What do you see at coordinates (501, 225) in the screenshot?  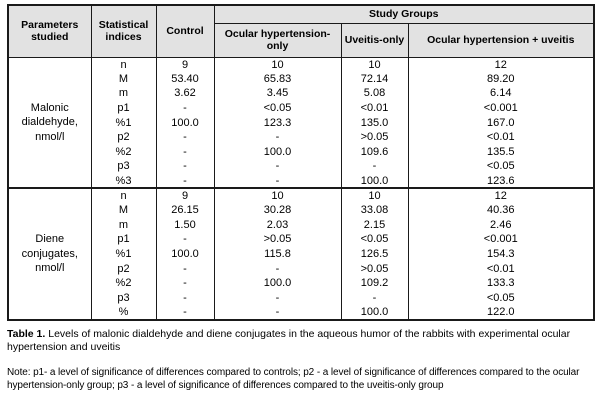 I see `cell-oh-uveitis: 2.46` at bounding box center [501, 225].